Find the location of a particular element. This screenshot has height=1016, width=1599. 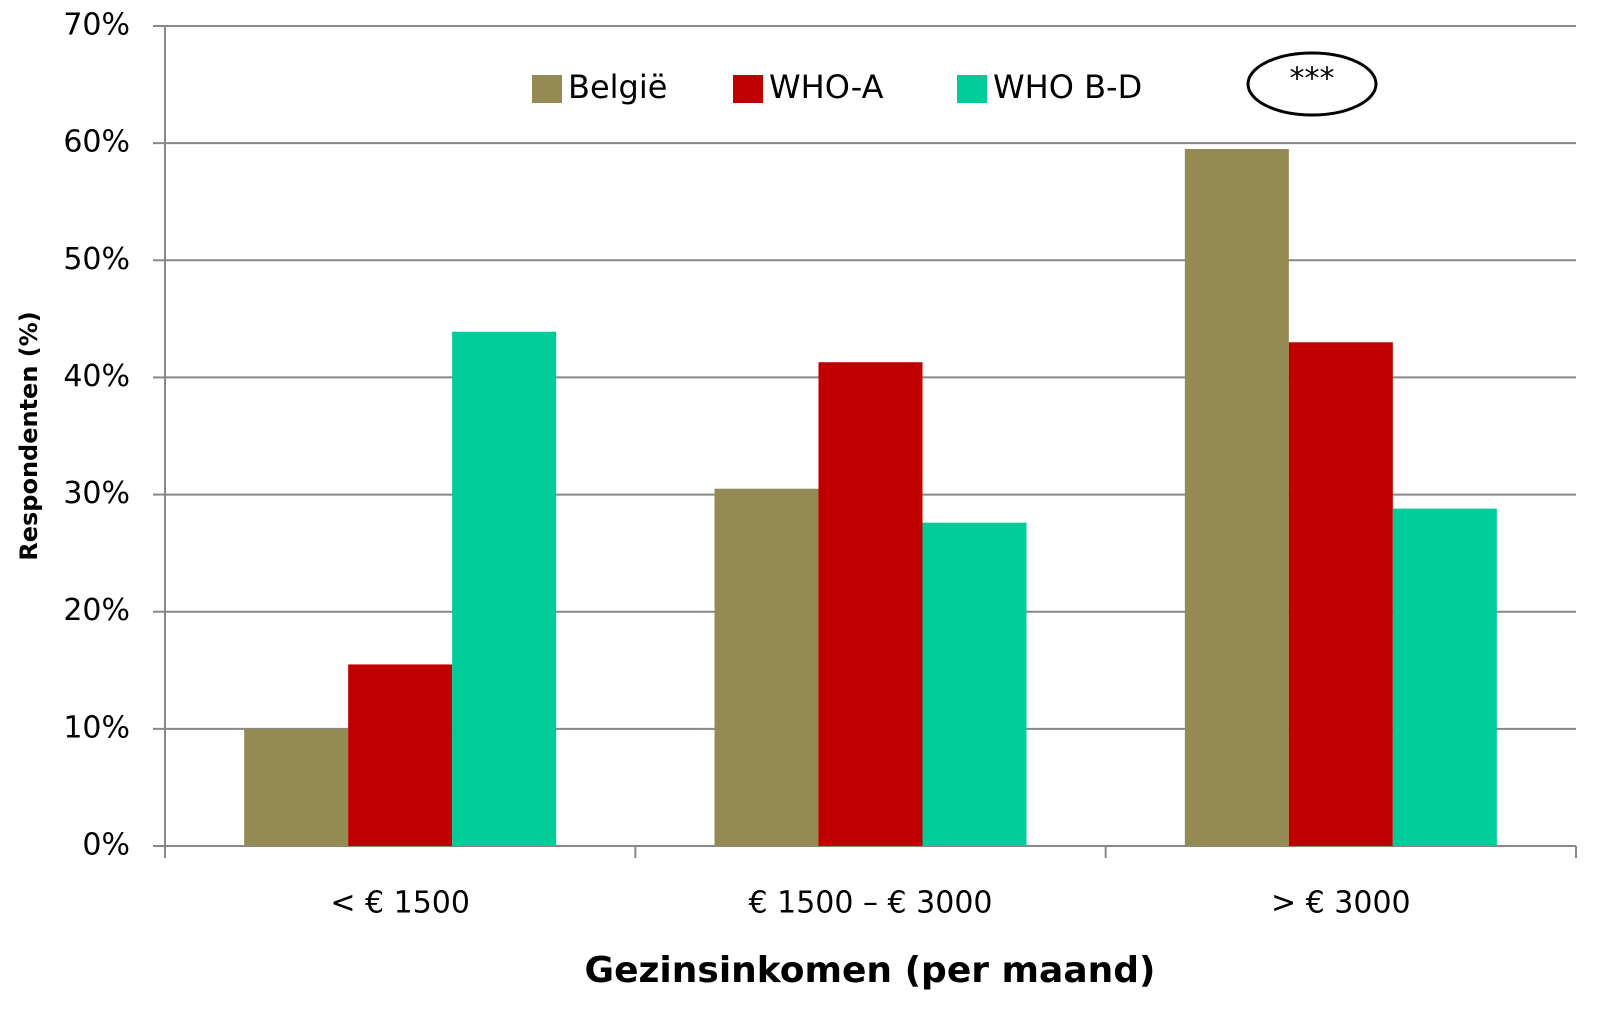

legend-label: WHO-A is located at coordinates (826, 87).